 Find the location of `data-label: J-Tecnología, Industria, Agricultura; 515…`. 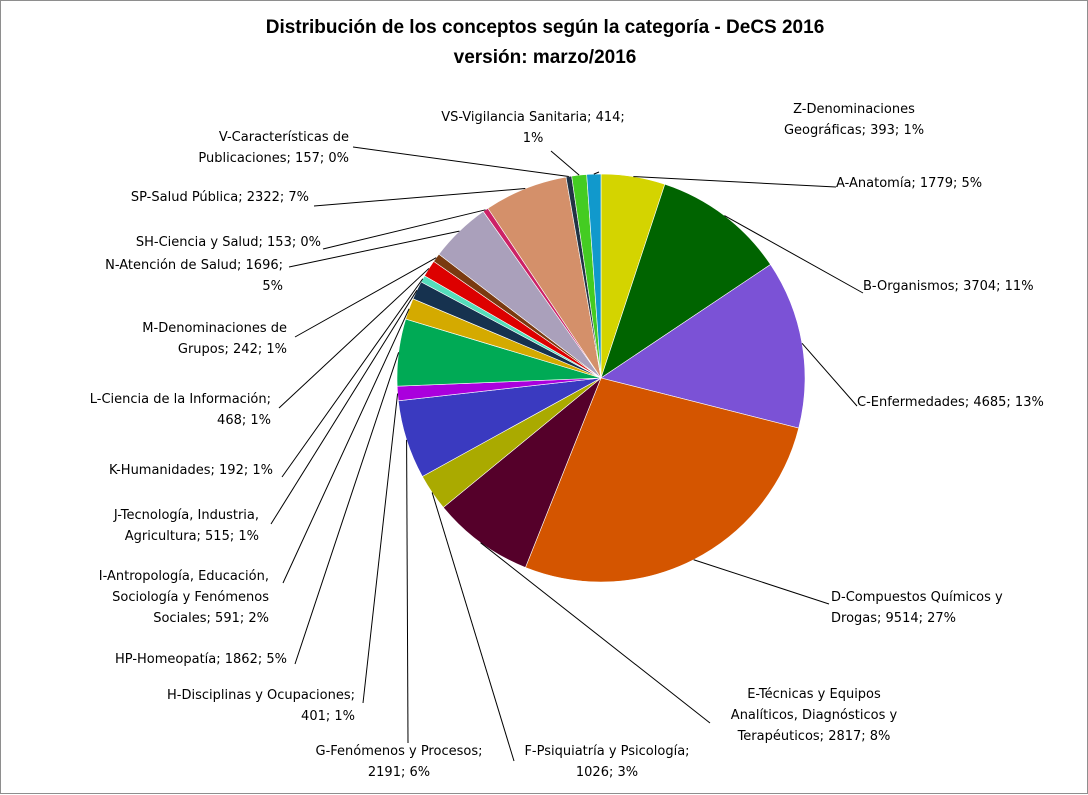

data-label: J-Tecnología, Industria, Agricultura; 515… is located at coordinates (186, 526).